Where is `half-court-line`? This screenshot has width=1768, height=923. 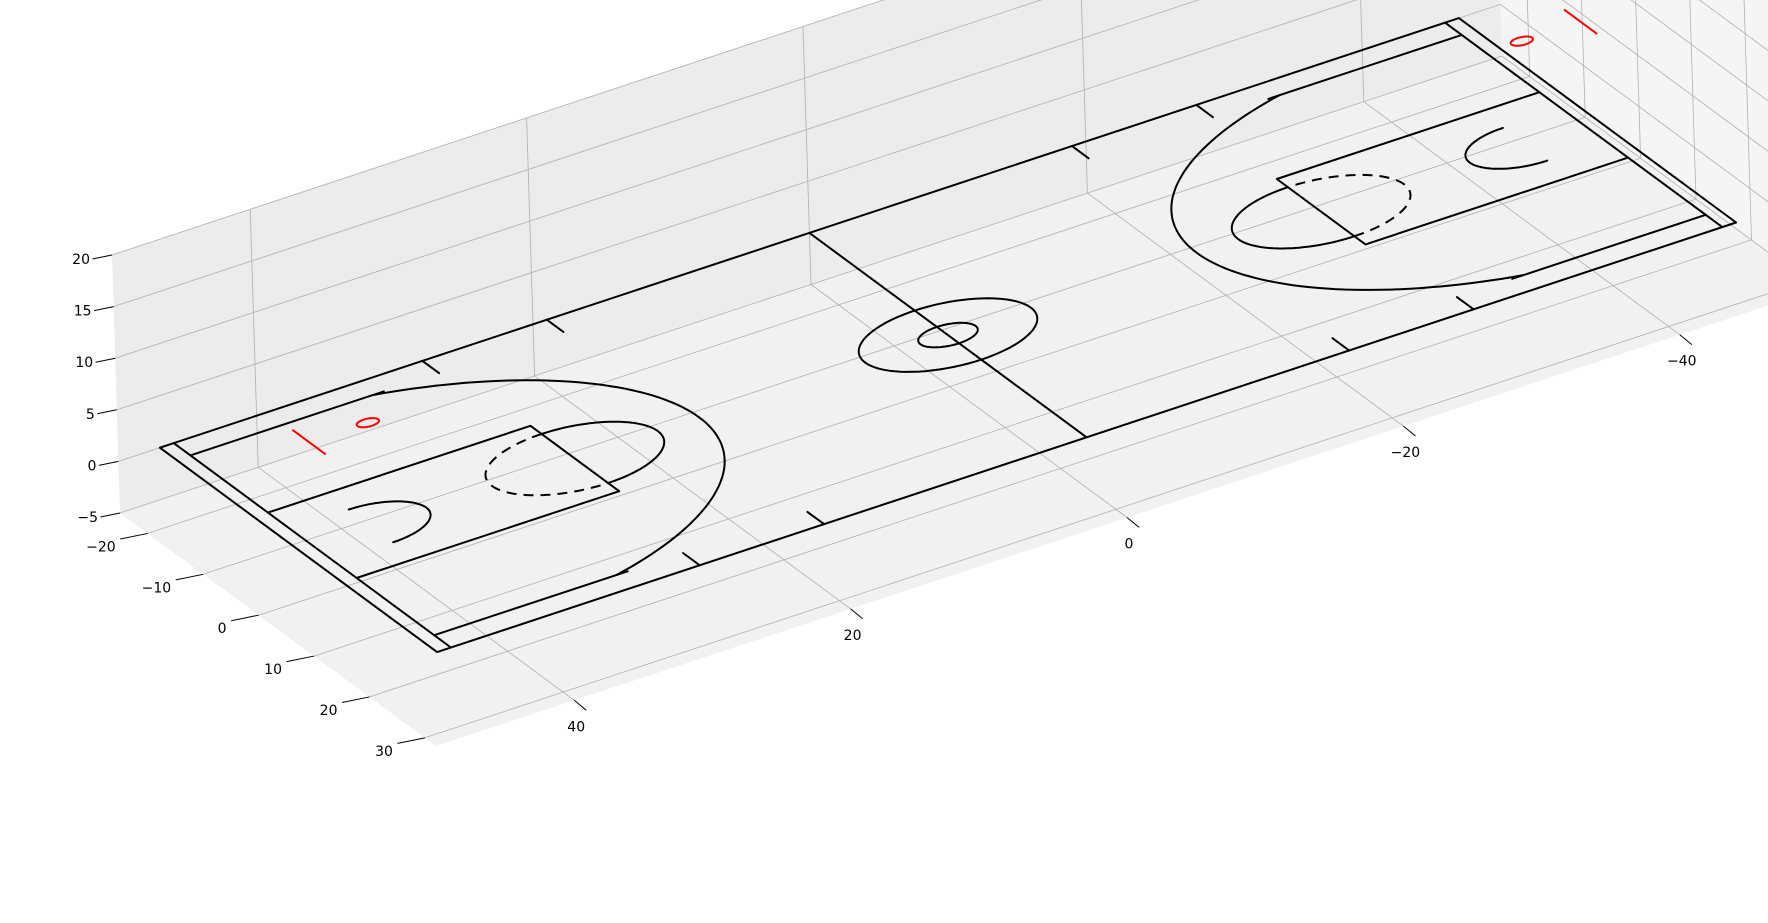 half-court-line is located at coordinates (948, 335).